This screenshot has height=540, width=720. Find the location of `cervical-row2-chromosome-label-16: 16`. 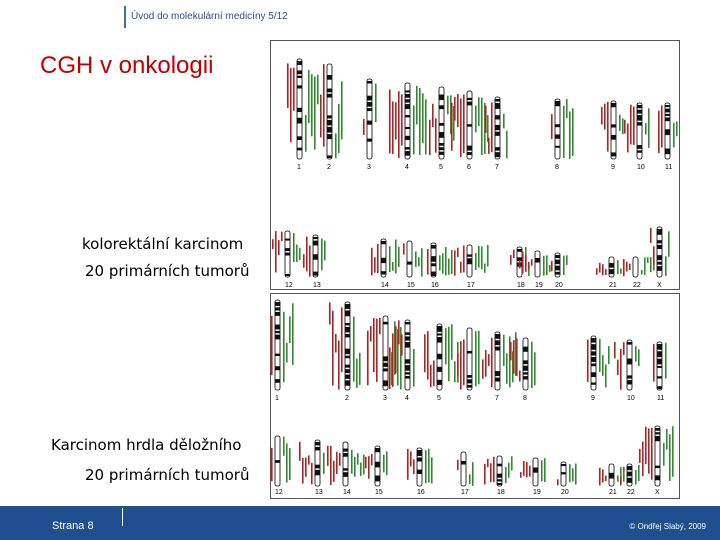

cervical-row2-chromosome-label-16: 16 is located at coordinates (421, 492).